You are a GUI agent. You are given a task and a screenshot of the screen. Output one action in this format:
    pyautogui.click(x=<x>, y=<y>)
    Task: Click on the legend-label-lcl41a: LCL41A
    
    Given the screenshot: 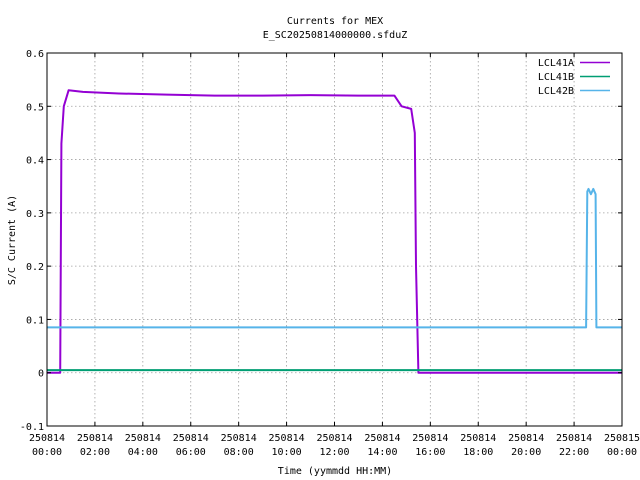 What is the action you would take?
    pyautogui.click(x=556, y=63)
    